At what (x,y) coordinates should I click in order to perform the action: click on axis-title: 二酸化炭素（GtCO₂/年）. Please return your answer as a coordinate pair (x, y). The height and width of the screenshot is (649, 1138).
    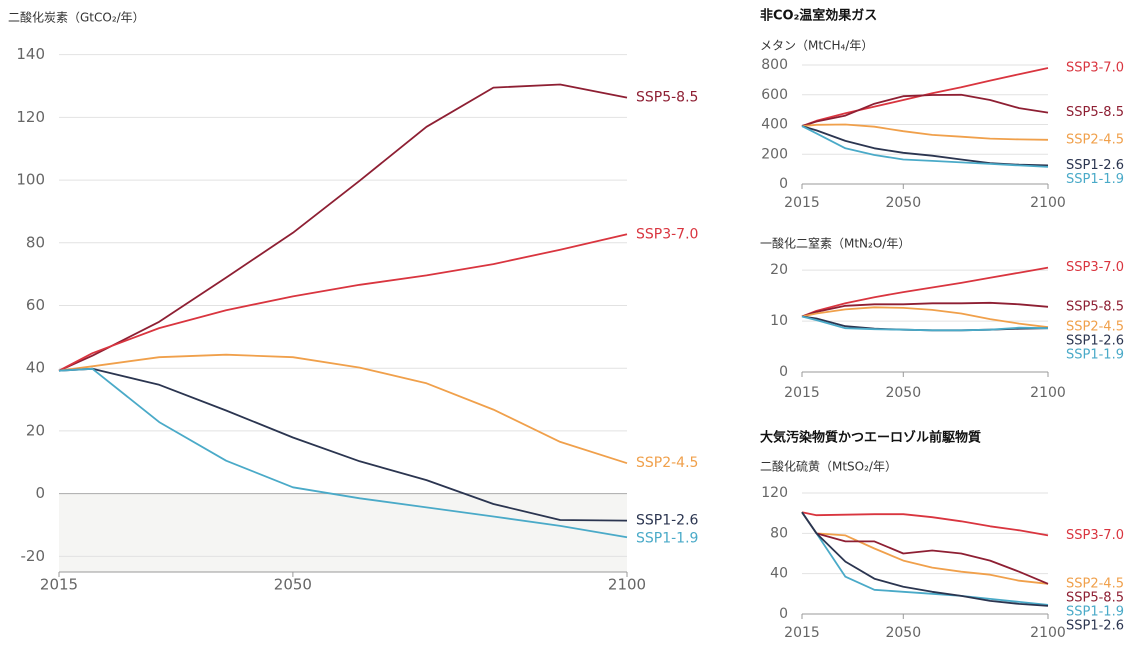
    Looking at the image, I should click on (76, 17).